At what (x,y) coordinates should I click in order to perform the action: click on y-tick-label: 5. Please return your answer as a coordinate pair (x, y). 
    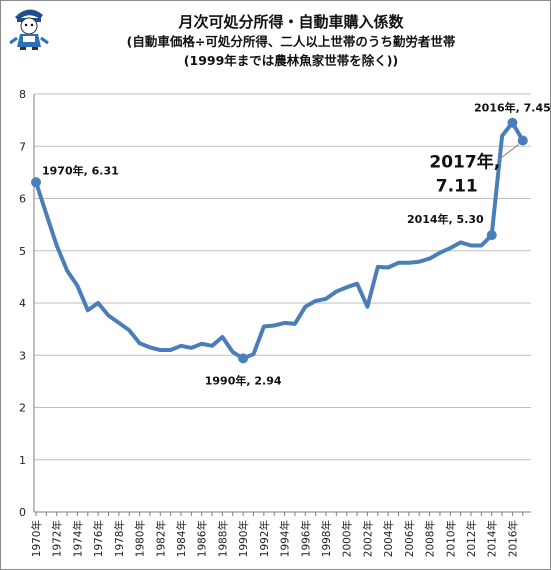
    Looking at the image, I should click on (22, 251).